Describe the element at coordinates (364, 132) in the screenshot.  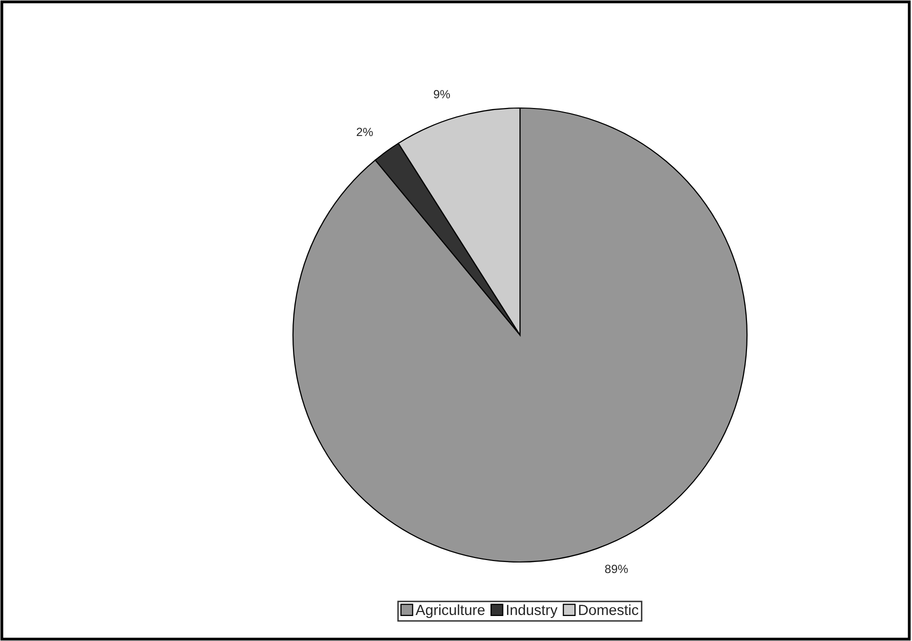
I see `data-label: 2%` at that location.